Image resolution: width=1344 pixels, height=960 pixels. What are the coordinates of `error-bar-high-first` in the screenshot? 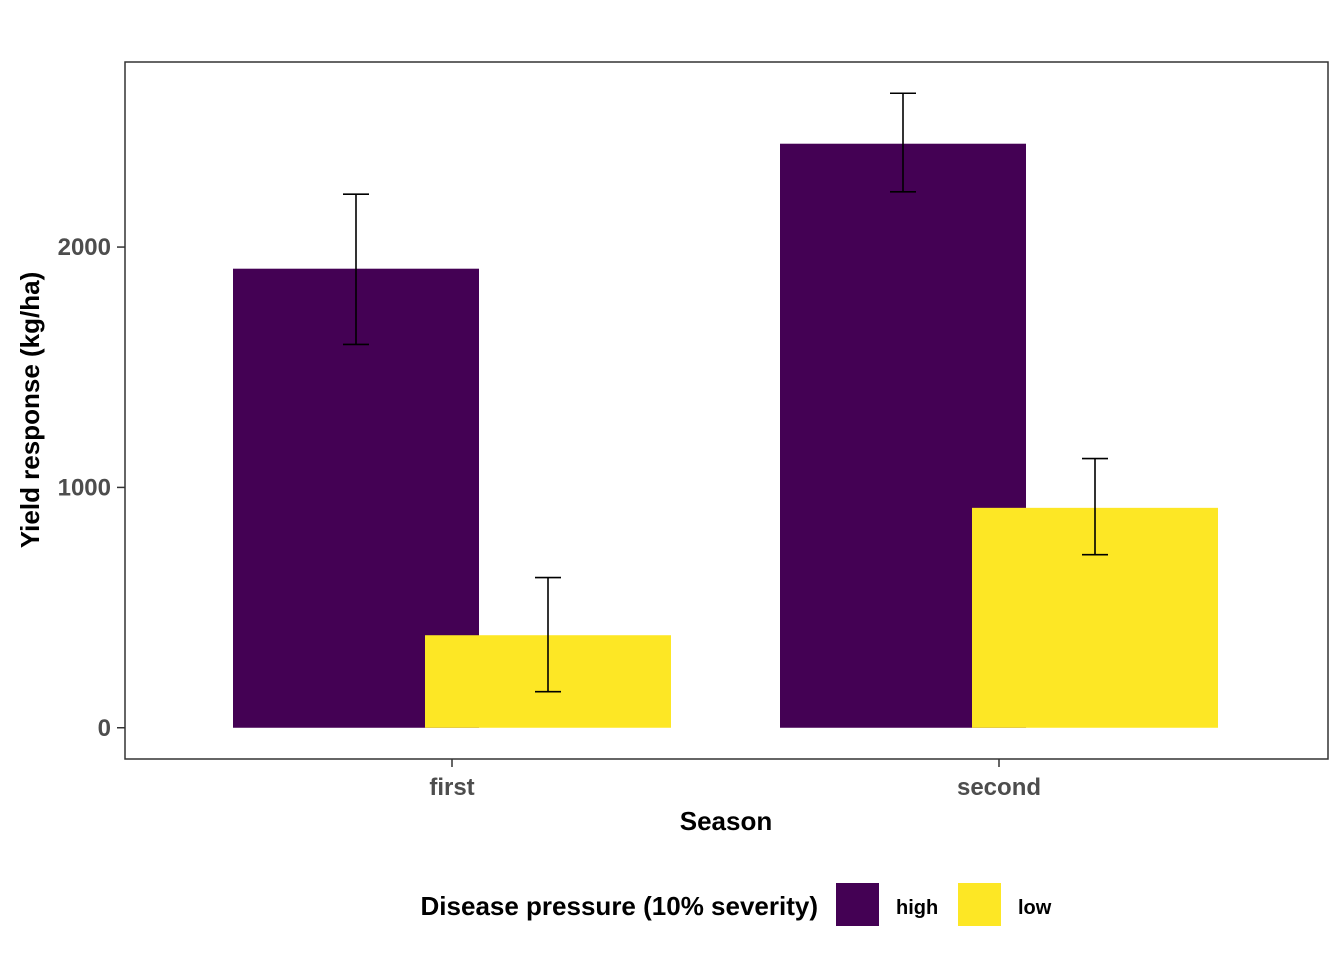 It's located at (356, 269).